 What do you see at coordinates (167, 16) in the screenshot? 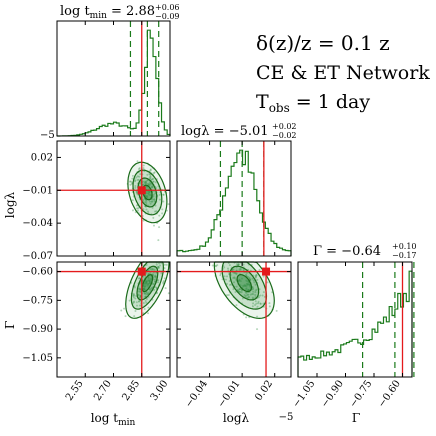
I see `title-tmin-lower: −0.09` at bounding box center [167, 16].